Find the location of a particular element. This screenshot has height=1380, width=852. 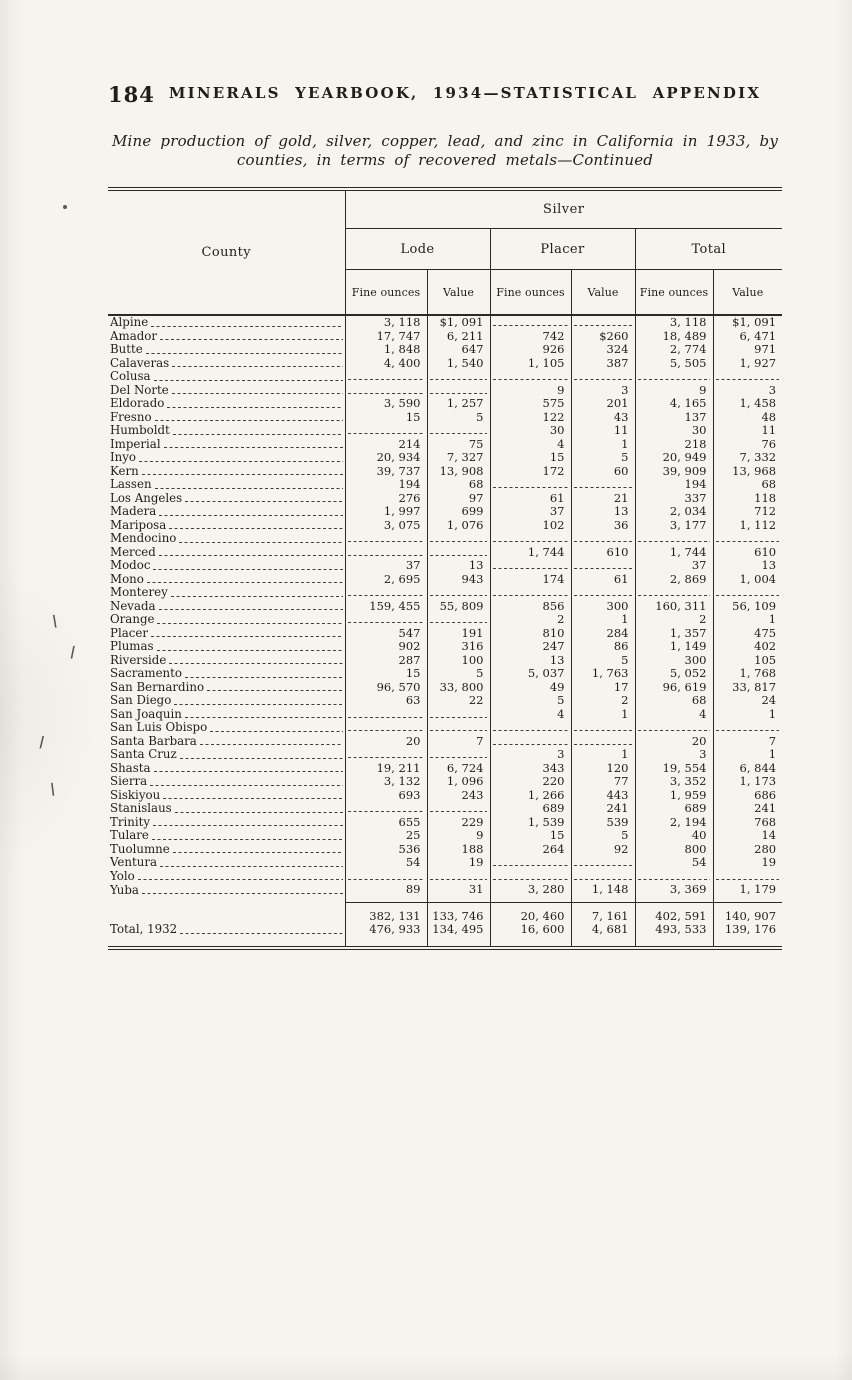

county-label: Inyo is located at coordinates (123, 457).